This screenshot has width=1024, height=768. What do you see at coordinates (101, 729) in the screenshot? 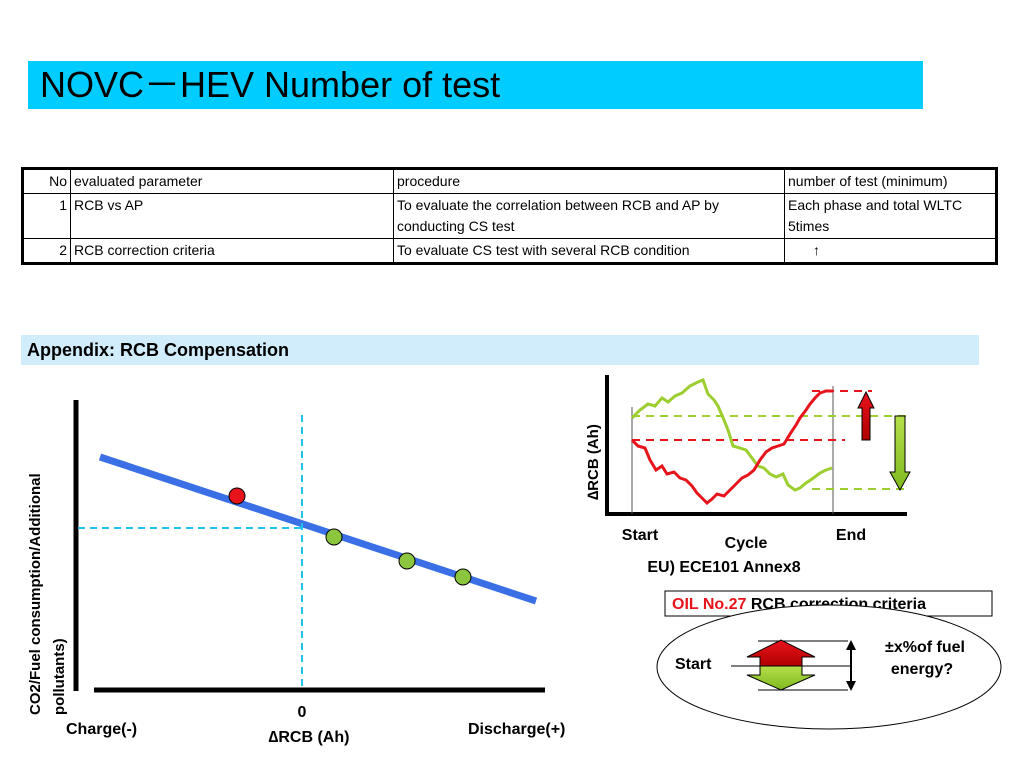
I see `charge-label: Charge(-)` at bounding box center [101, 729].